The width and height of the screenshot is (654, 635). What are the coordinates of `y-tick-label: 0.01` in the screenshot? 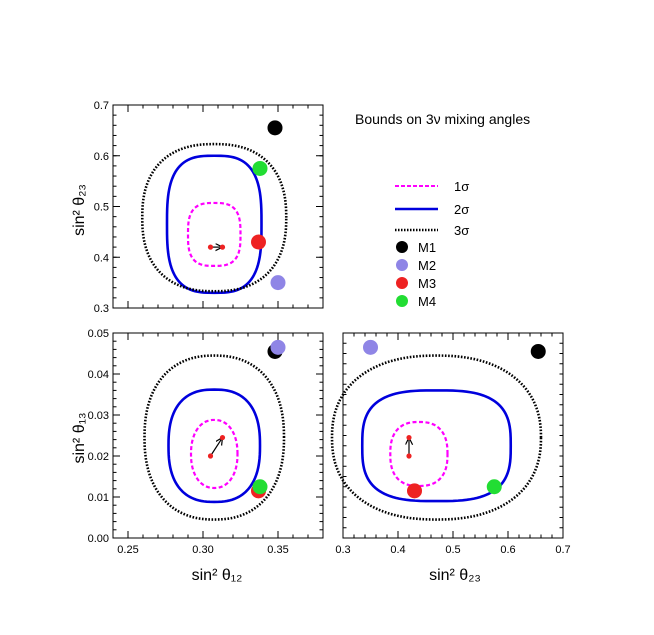 It's located at (98, 498).